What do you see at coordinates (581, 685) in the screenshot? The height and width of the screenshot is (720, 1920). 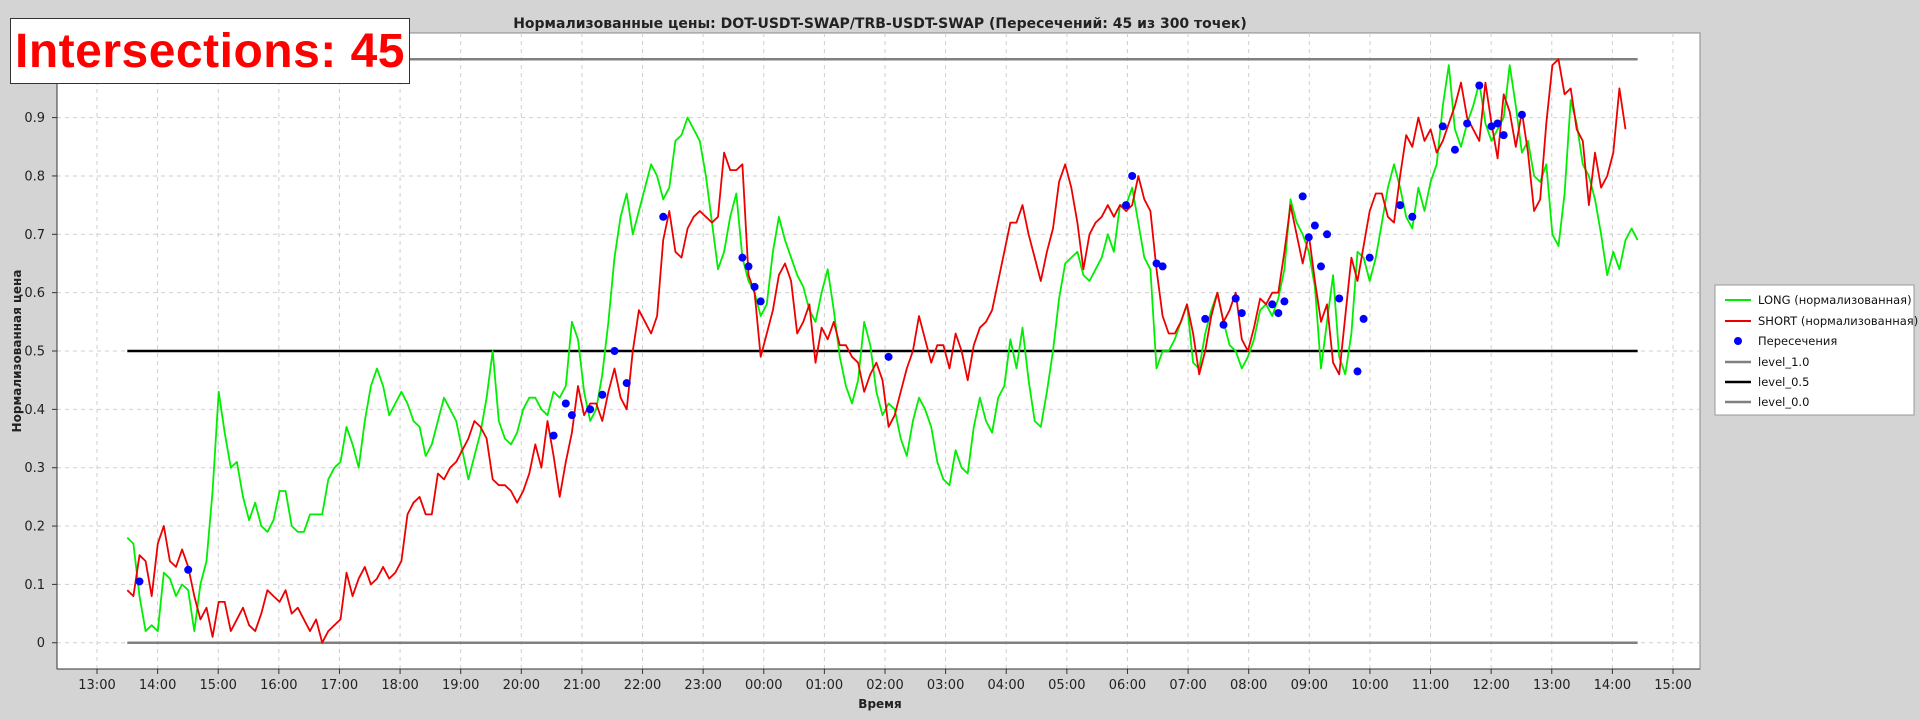 I see `x-tick-label: 21:00` at bounding box center [581, 685].